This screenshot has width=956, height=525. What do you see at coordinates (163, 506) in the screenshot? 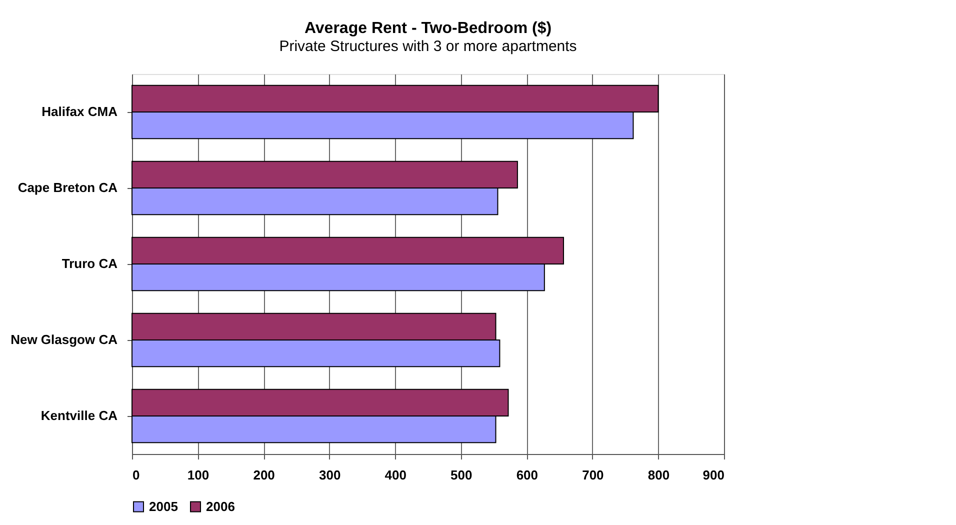
I see `legend-label: 2005` at bounding box center [163, 506].